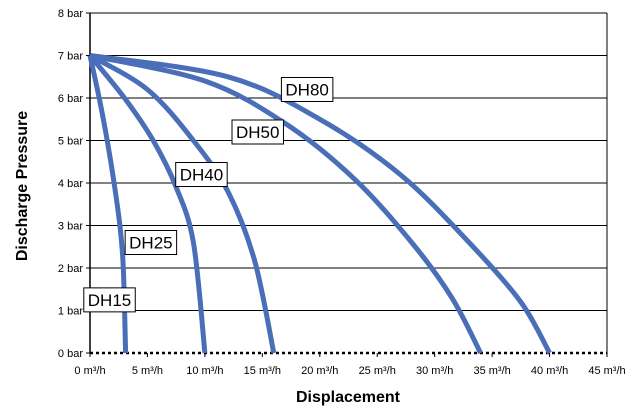 The width and height of the screenshot is (637, 409). What do you see at coordinates (108, 204) in the screenshot?
I see `series-line-dh15` at bounding box center [108, 204].